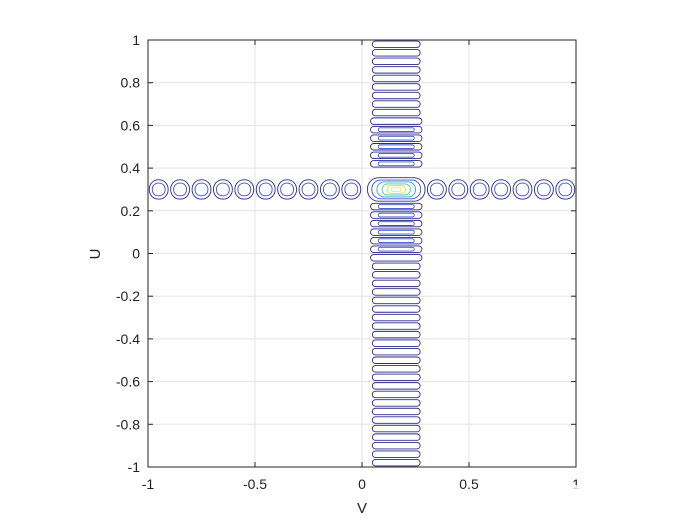  What do you see at coordinates (136, 254) in the screenshot?
I see `y-tick-label: 0` at bounding box center [136, 254].